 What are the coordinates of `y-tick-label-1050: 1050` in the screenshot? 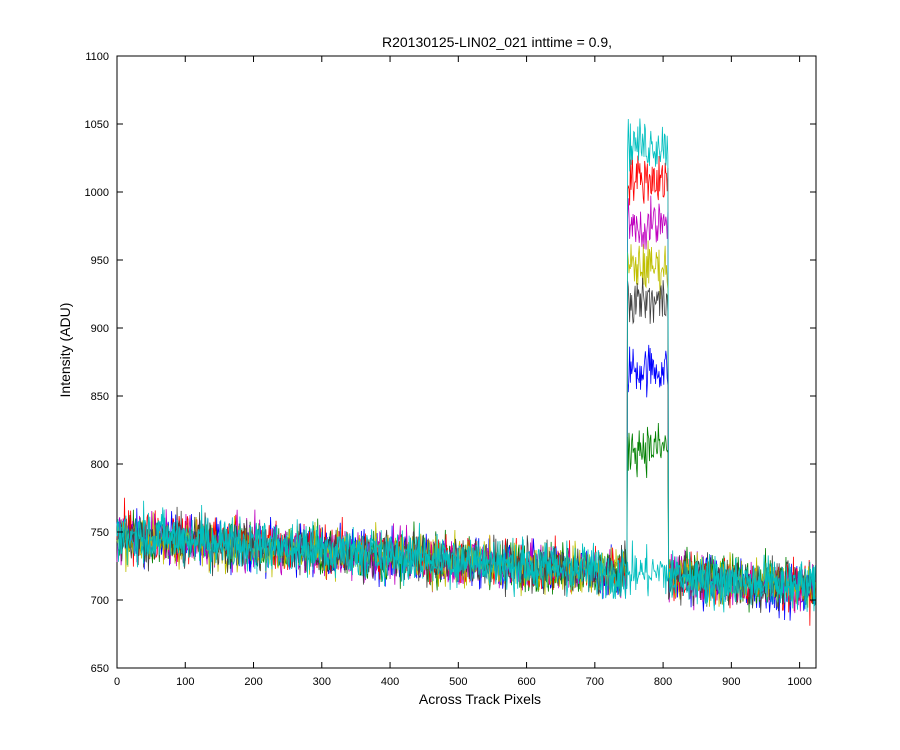 It's located at (97, 125).